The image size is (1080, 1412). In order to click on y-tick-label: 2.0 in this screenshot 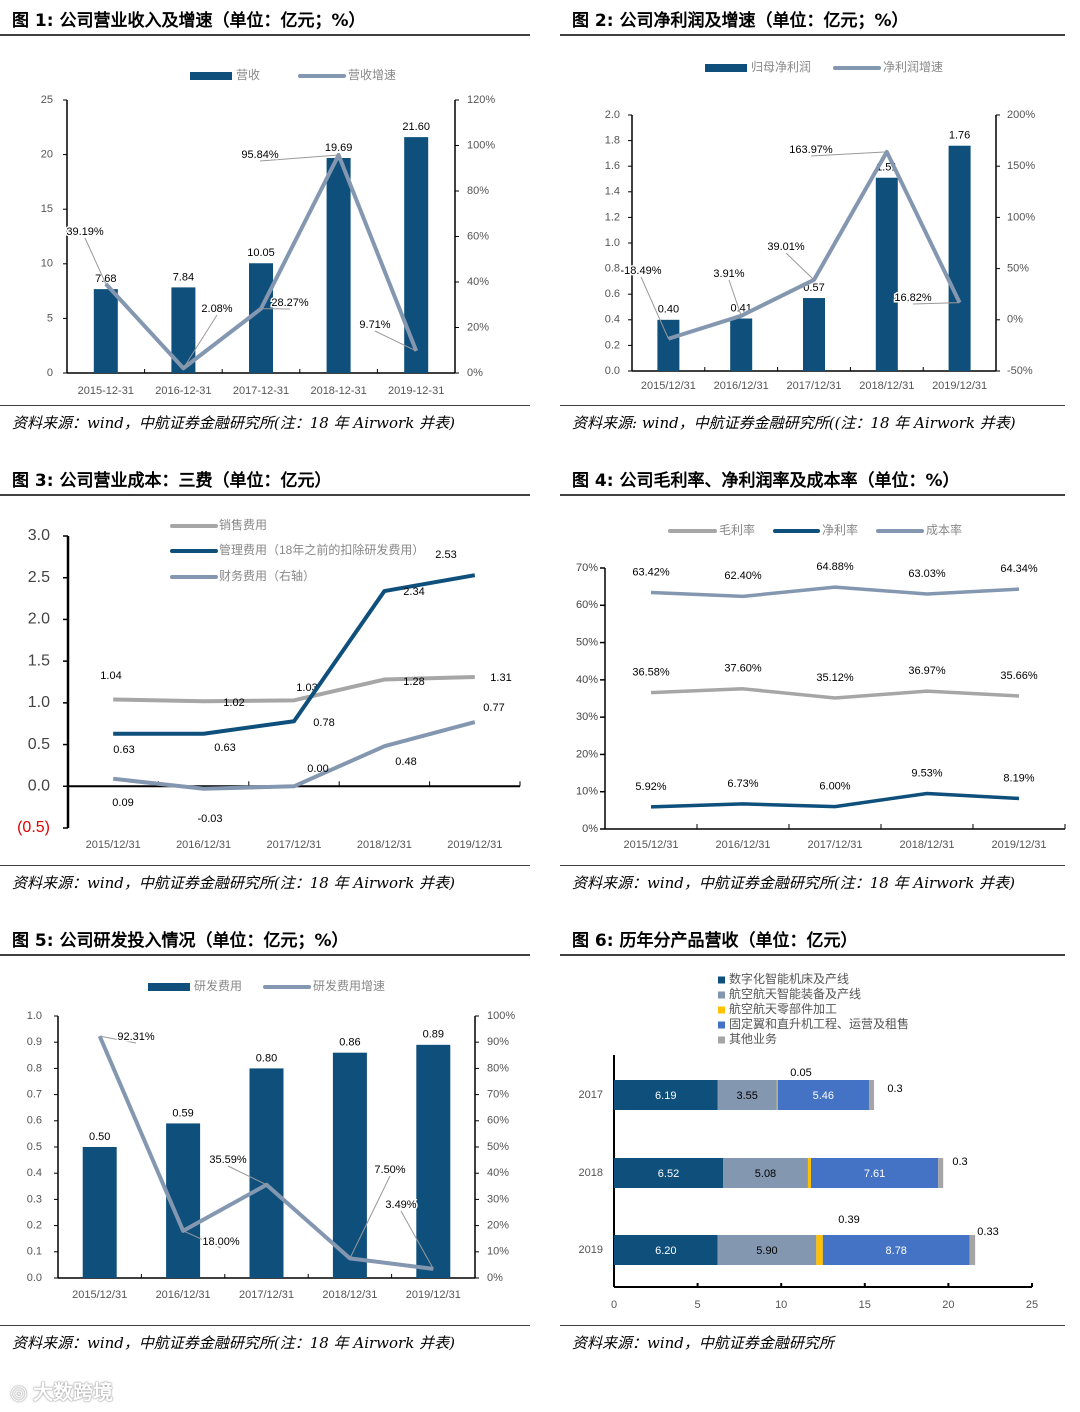, I will do `click(612, 115)`.